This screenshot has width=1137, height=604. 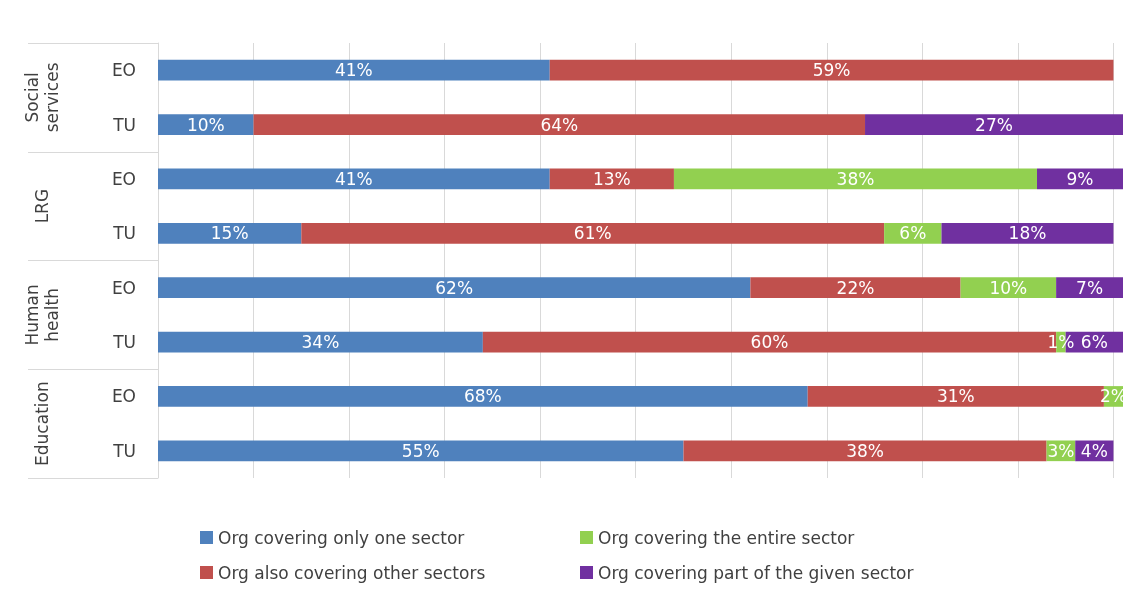 I want to click on data-label: 64%, so click(x=559, y=124).